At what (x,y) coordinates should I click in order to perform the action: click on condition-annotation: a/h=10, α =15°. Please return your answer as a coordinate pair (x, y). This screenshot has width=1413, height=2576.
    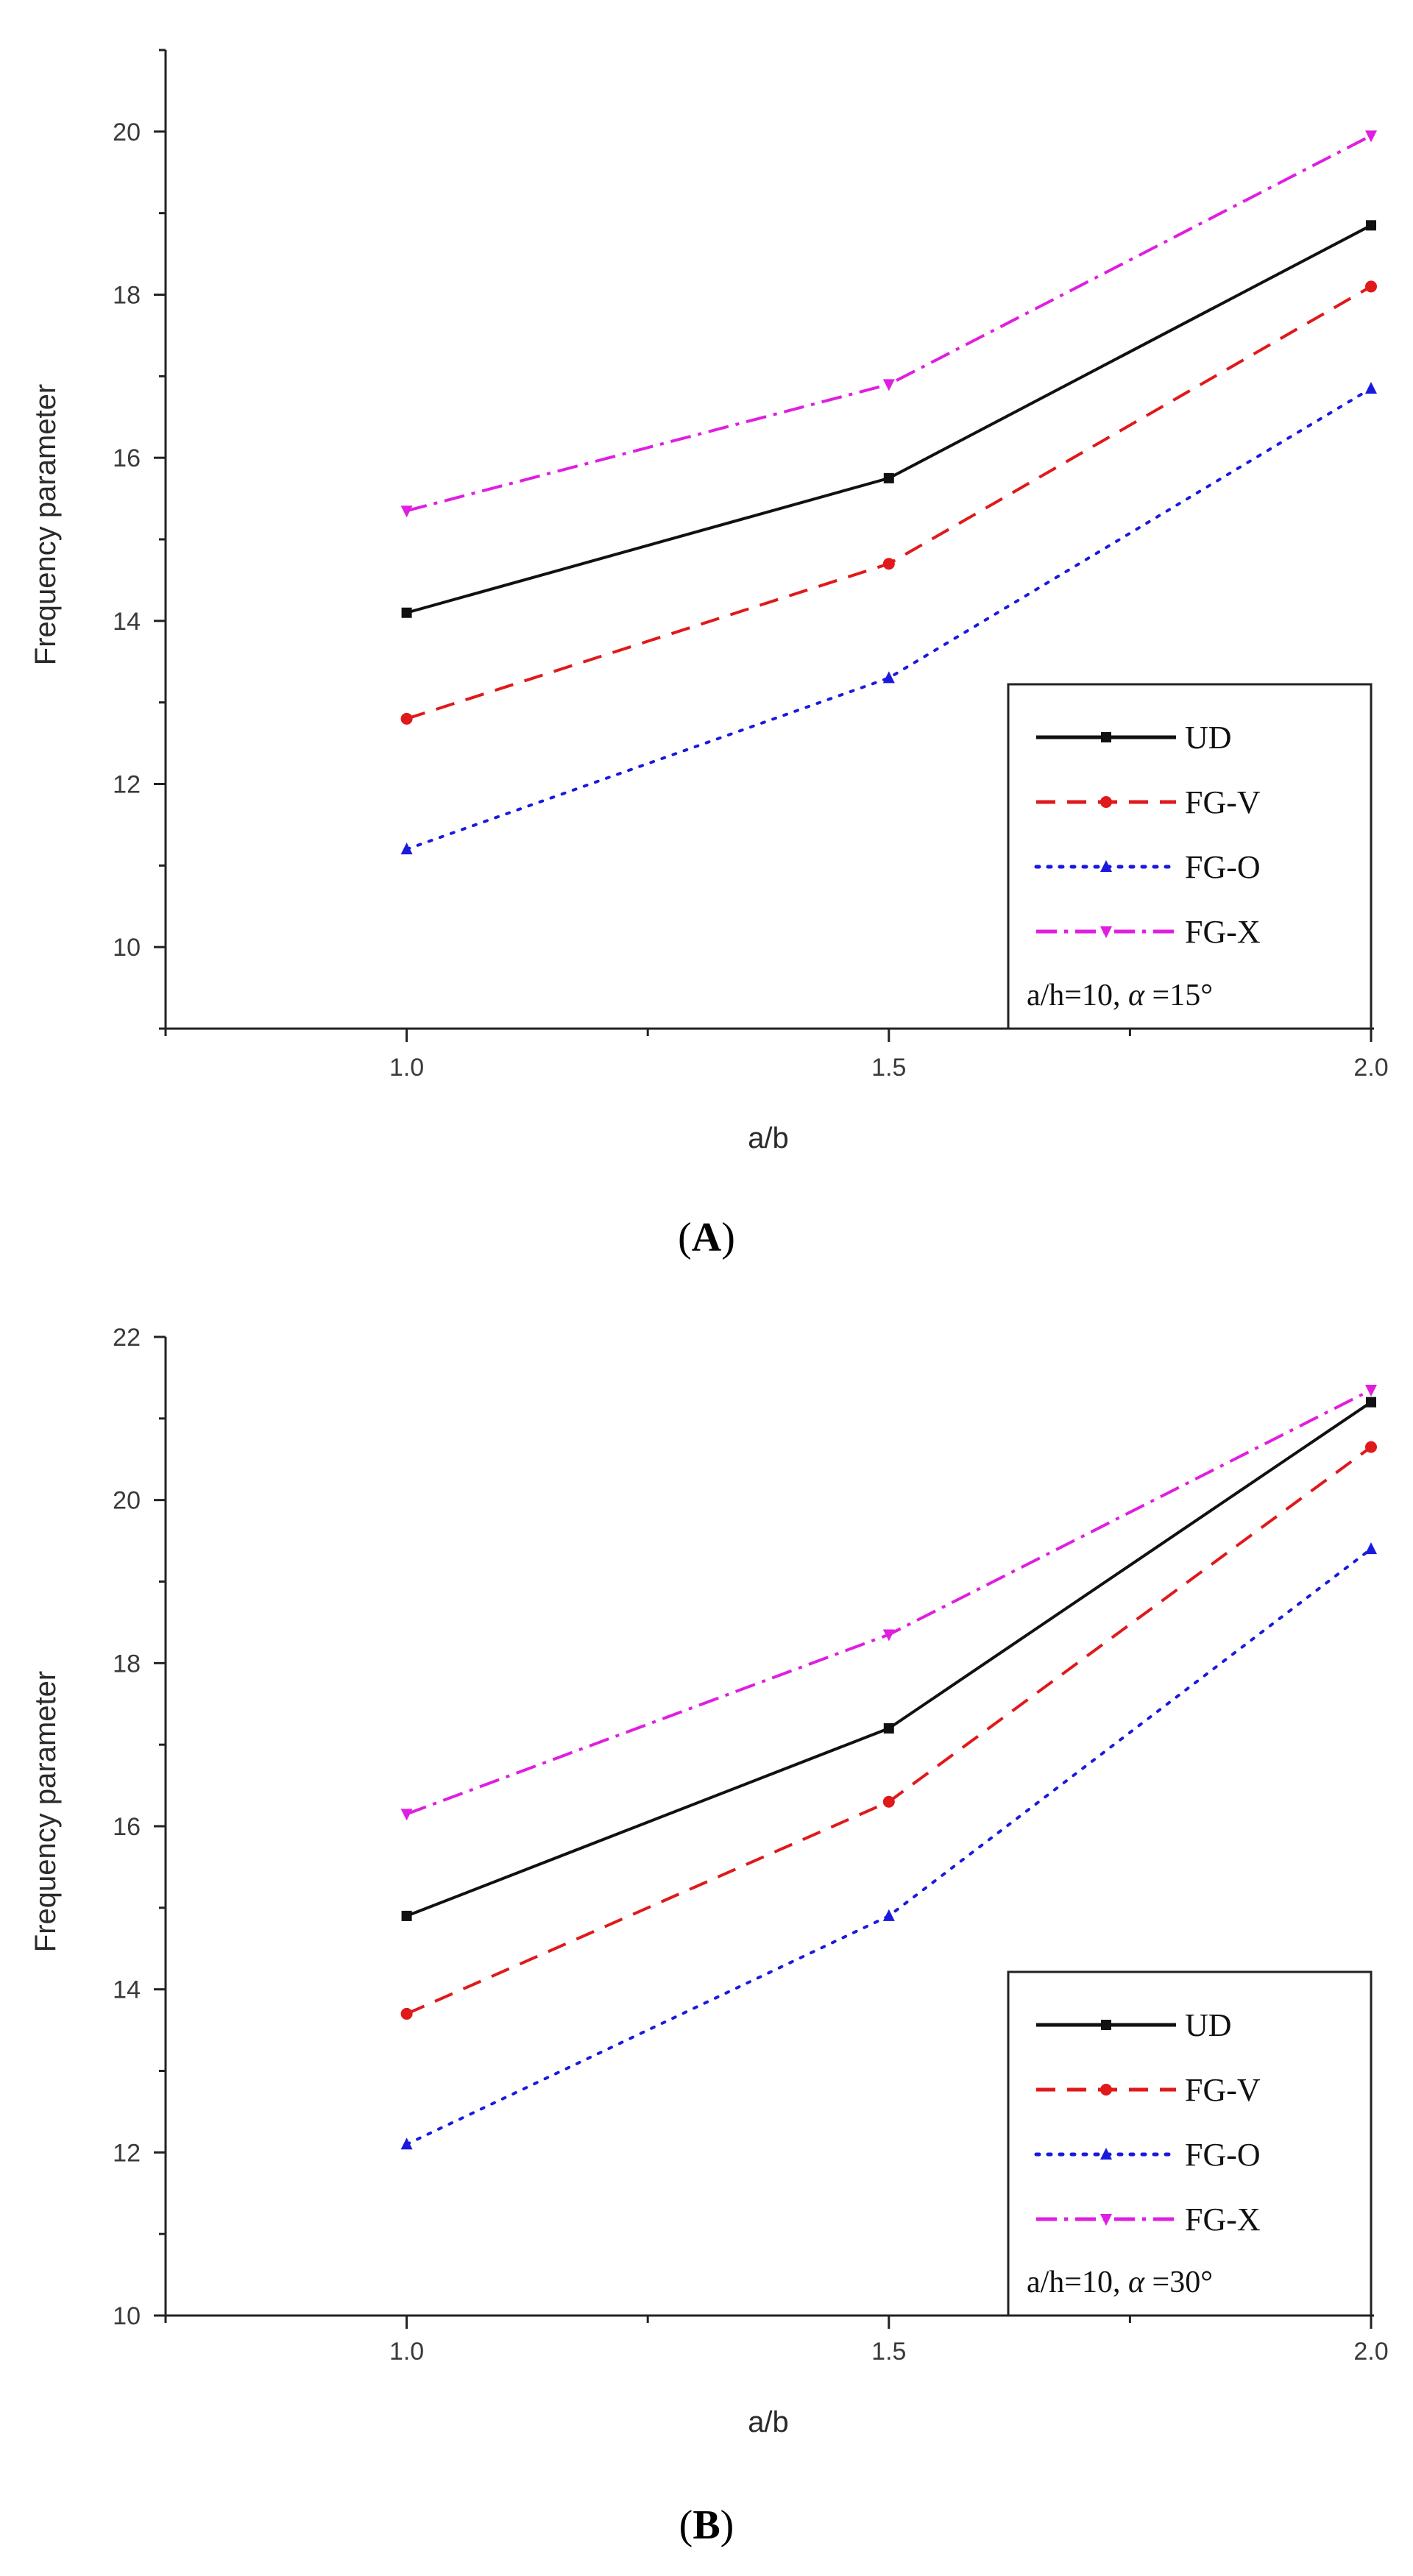
    Looking at the image, I should click on (1120, 995).